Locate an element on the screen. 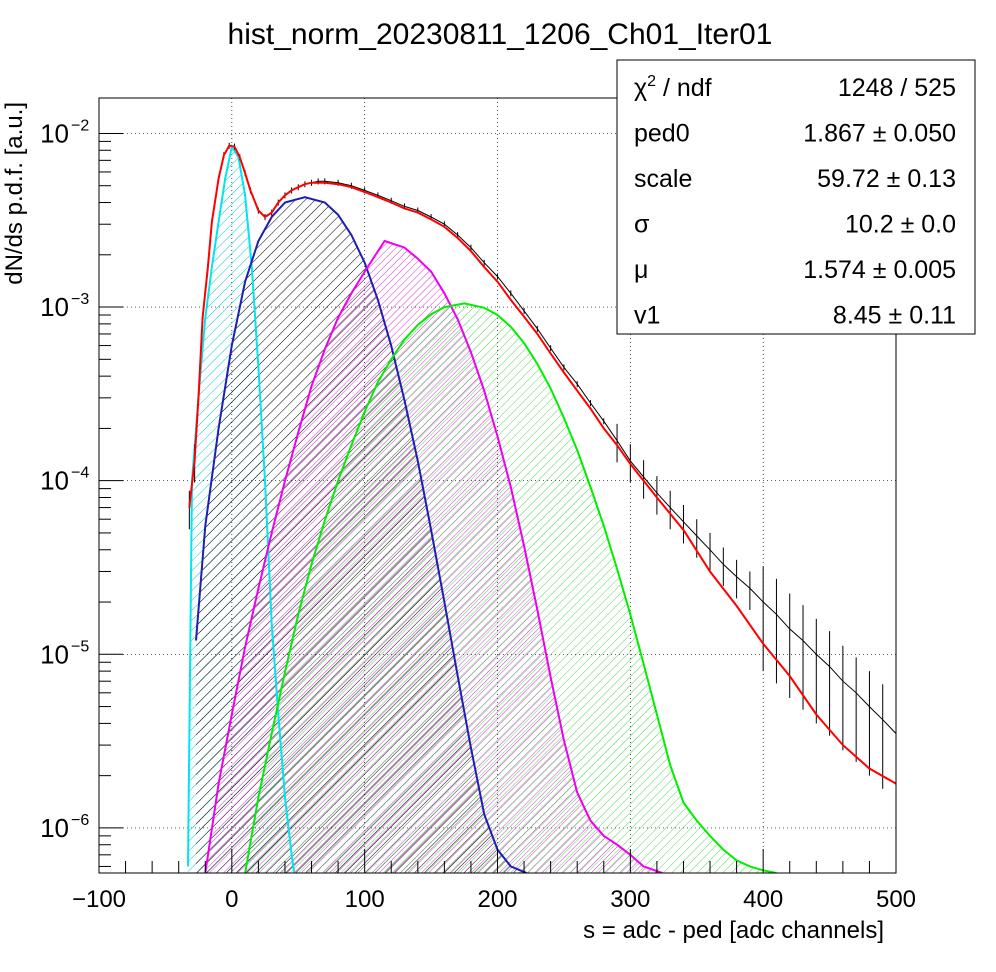 The height and width of the screenshot is (972, 996). y-tick-exponent: −2 is located at coordinates (80, 125).